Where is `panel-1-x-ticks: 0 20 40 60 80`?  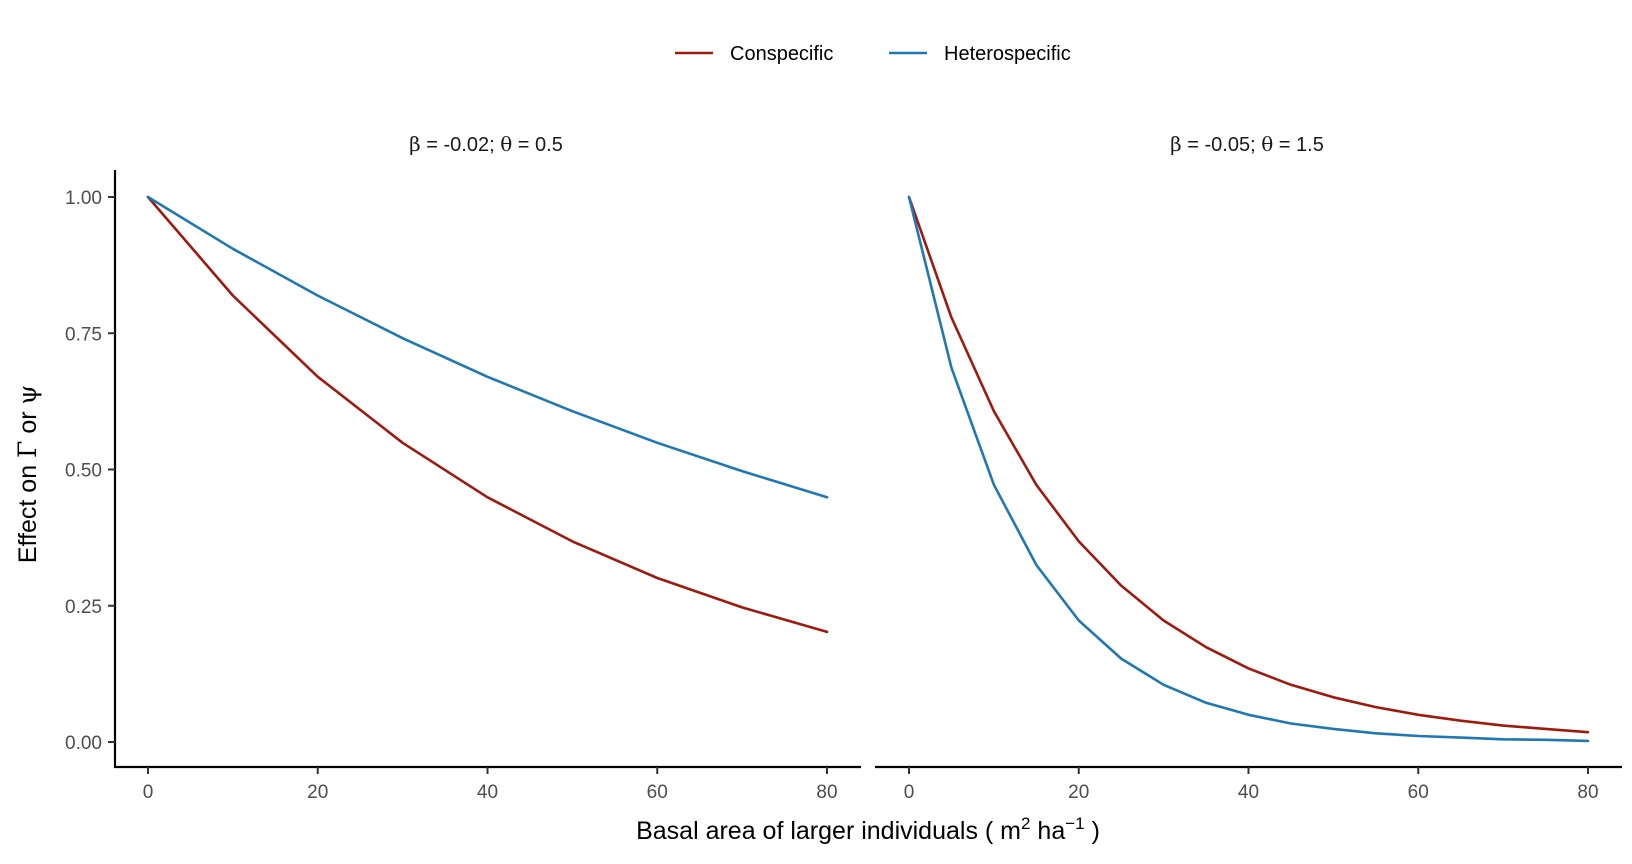 panel-1-x-ticks: 0 20 40 60 80 is located at coordinates (490, 785).